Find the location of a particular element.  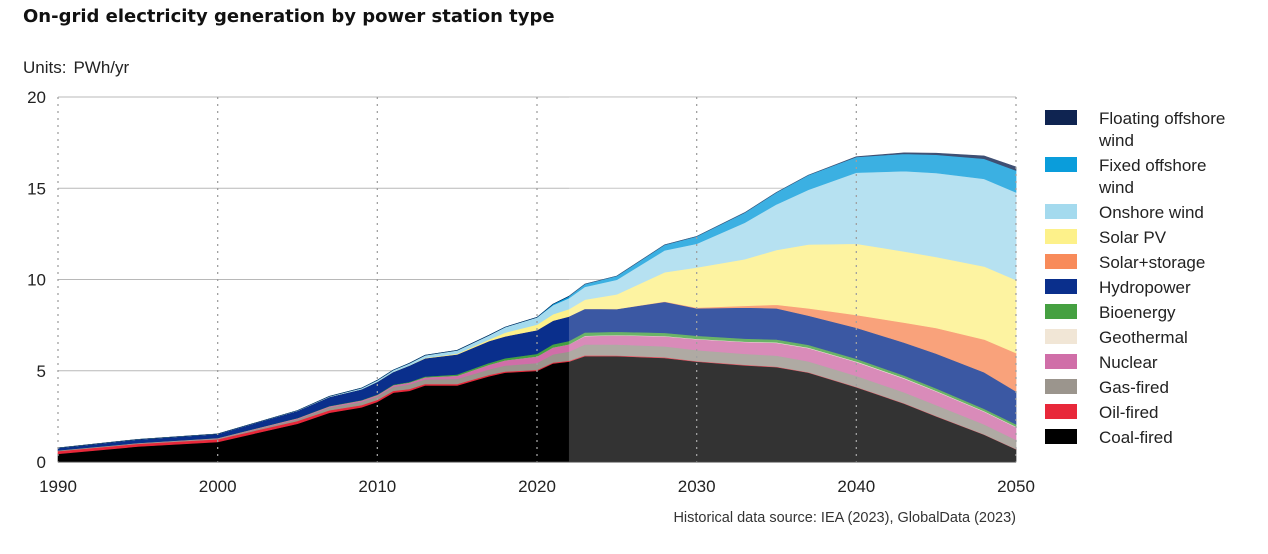

x-tick-label: 2030 is located at coordinates (697, 486).